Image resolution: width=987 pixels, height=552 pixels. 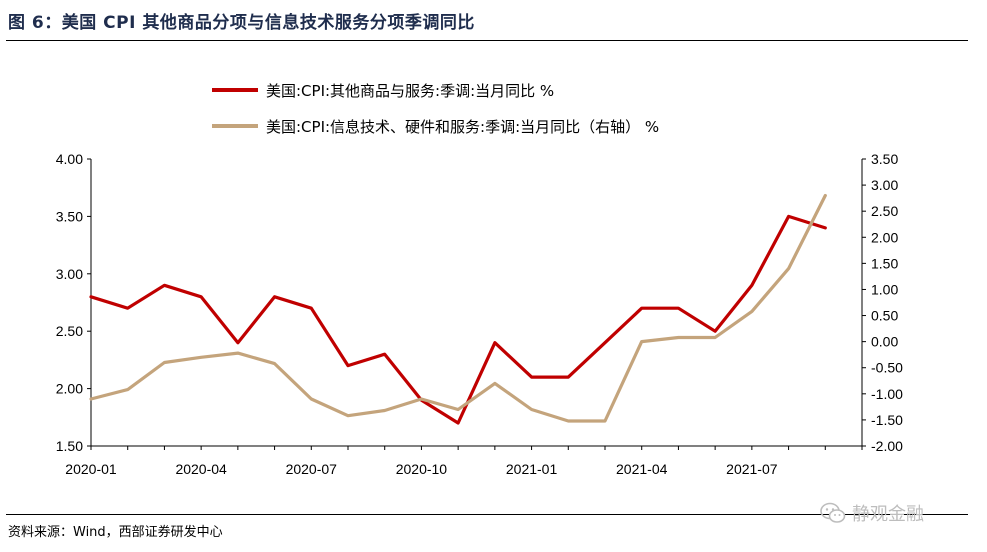 What do you see at coordinates (884, 159) in the screenshot?
I see `y-right-tick-label: 3.50` at bounding box center [884, 159].